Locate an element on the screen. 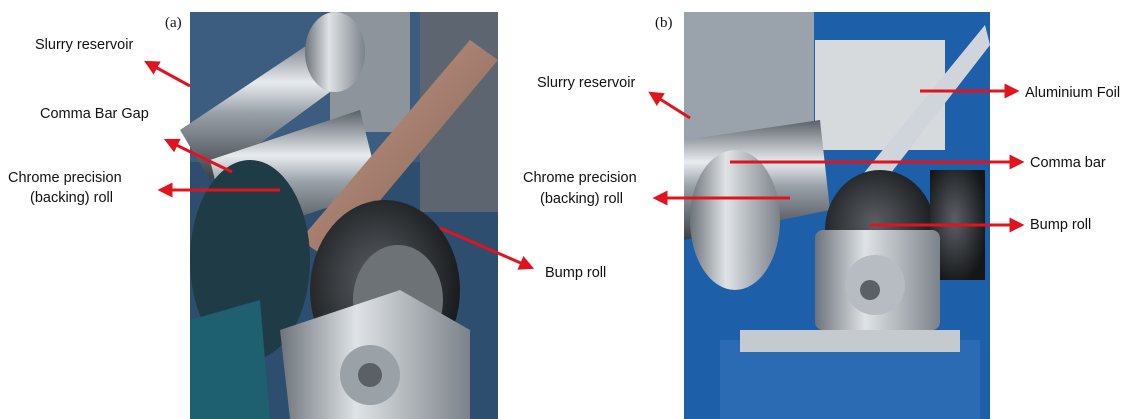 Image resolution: width=1132 pixels, height=419 pixels. annotation: Aluminium Foil is located at coordinates (1072, 93).